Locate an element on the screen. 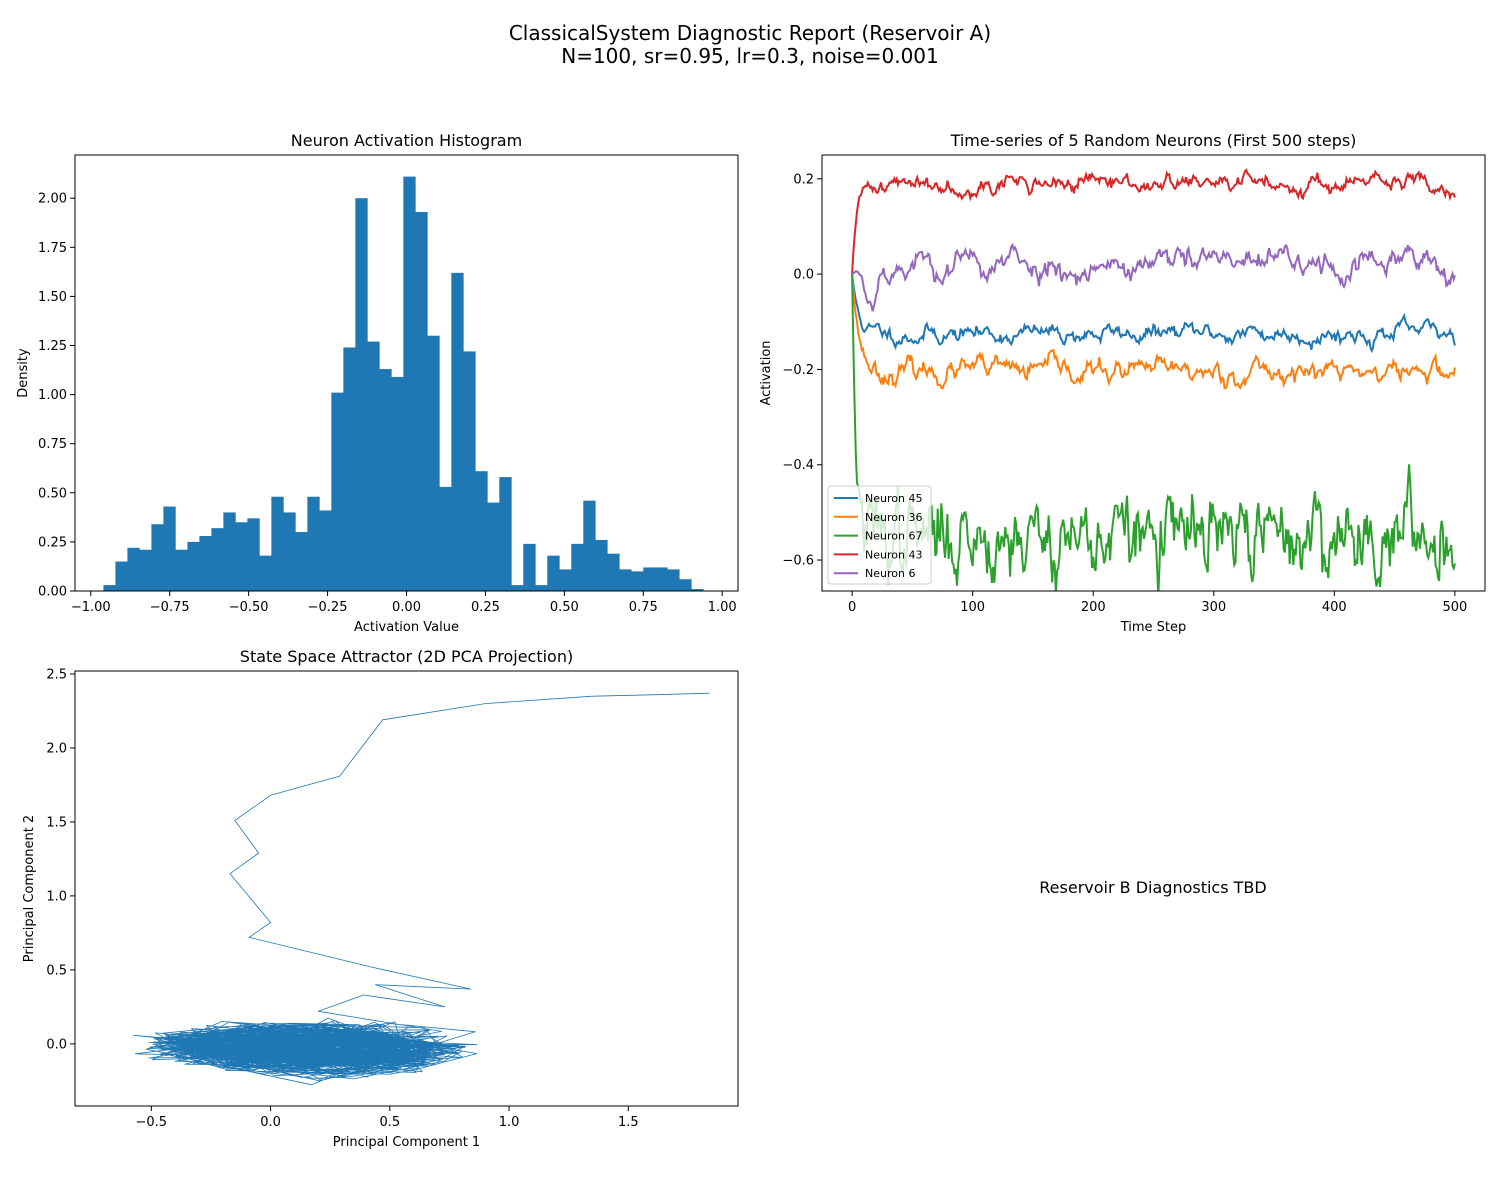 This screenshot has width=1500, height=1200. pca-y-axis-label: Principal Component 2 is located at coordinates (29, 888).